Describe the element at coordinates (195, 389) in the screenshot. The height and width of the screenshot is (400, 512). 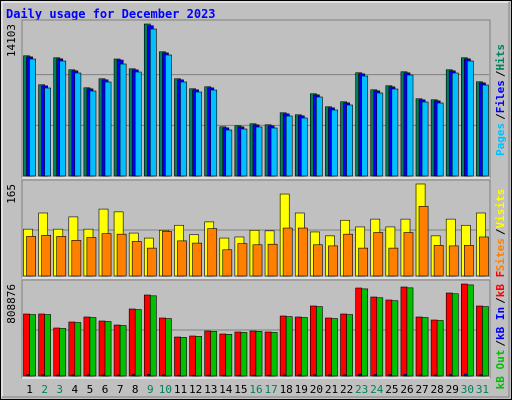
I see `x-tick-label: 12` at that location.